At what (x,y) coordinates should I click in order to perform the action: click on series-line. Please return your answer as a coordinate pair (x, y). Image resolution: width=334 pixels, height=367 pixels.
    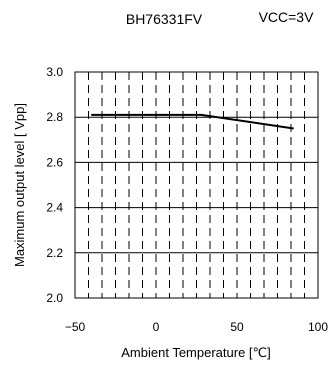
    Looking at the image, I should click on (192, 121).